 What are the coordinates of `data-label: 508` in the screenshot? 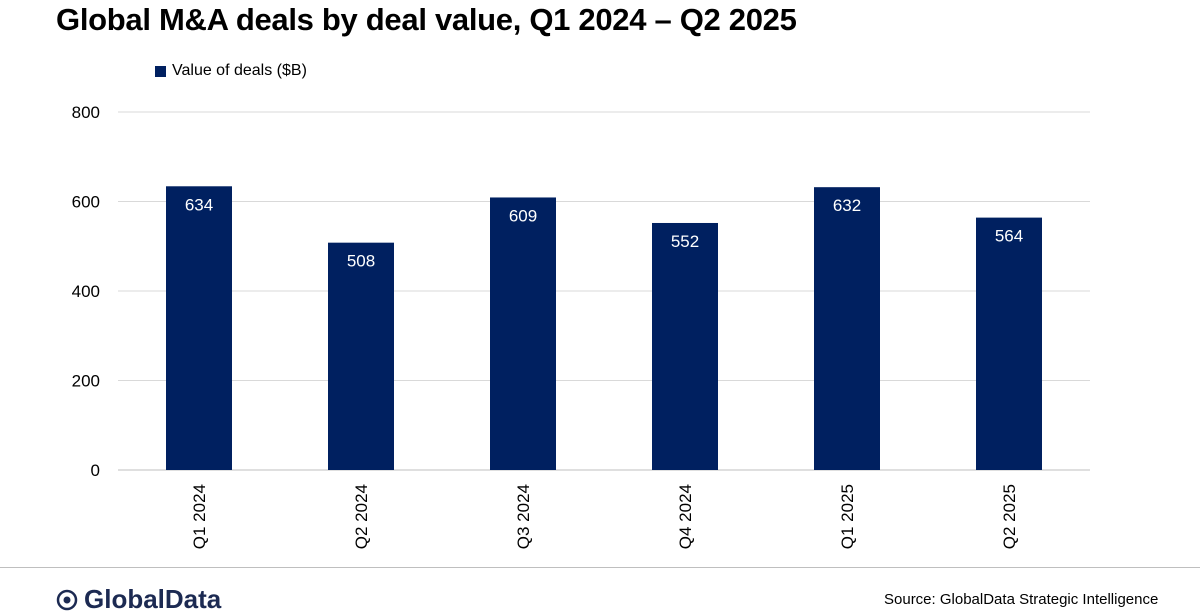 It's located at (361, 261).